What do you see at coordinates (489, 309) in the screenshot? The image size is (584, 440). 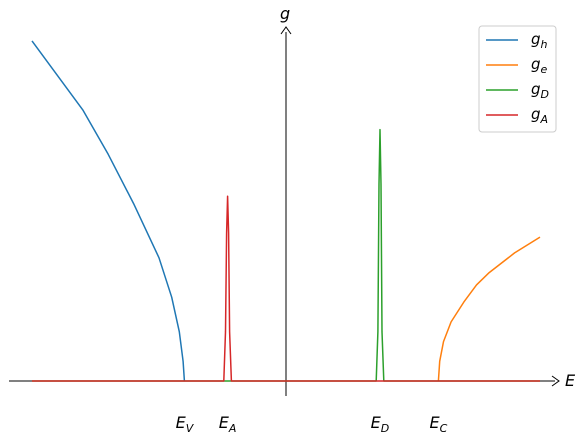 I see `series-line-g-e` at bounding box center [489, 309].